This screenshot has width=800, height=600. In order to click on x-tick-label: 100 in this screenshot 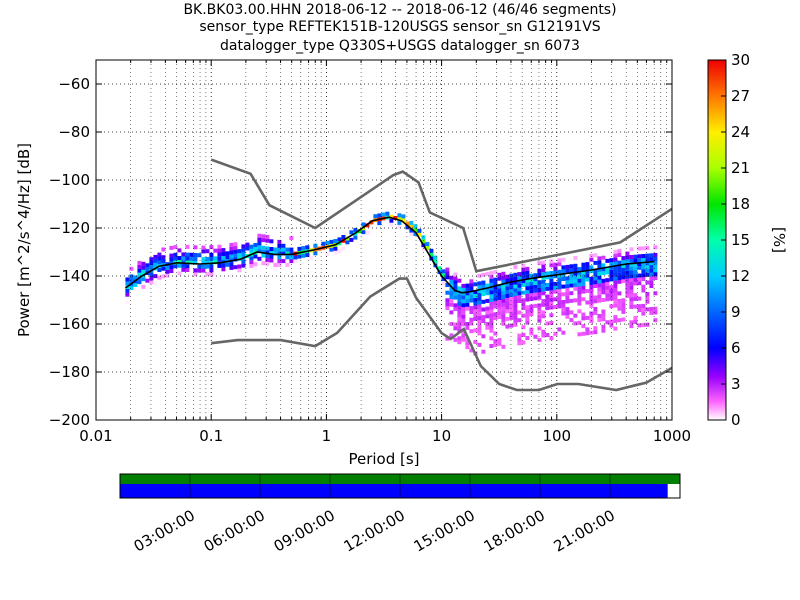, I will do `click(556, 436)`.